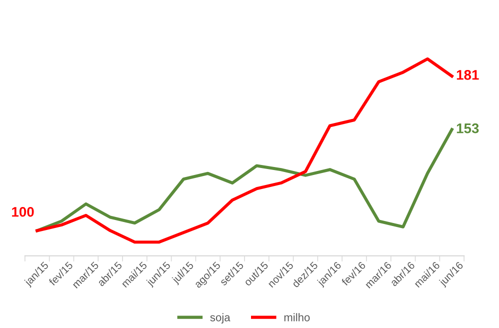 The width and height of the screenshot is (499, 328). I want to click on data-label: 181, so click(467, 75).